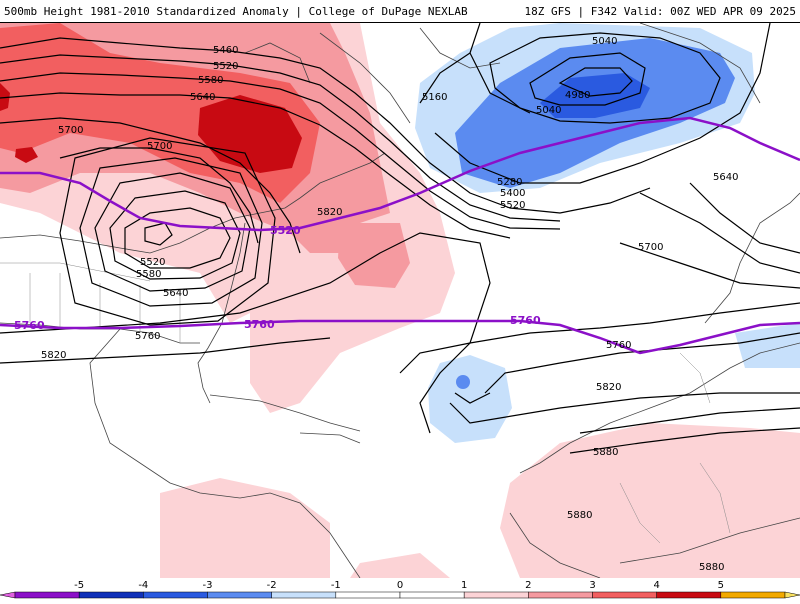  I want to click on anomaly-positive-4c, so click(26, 155).